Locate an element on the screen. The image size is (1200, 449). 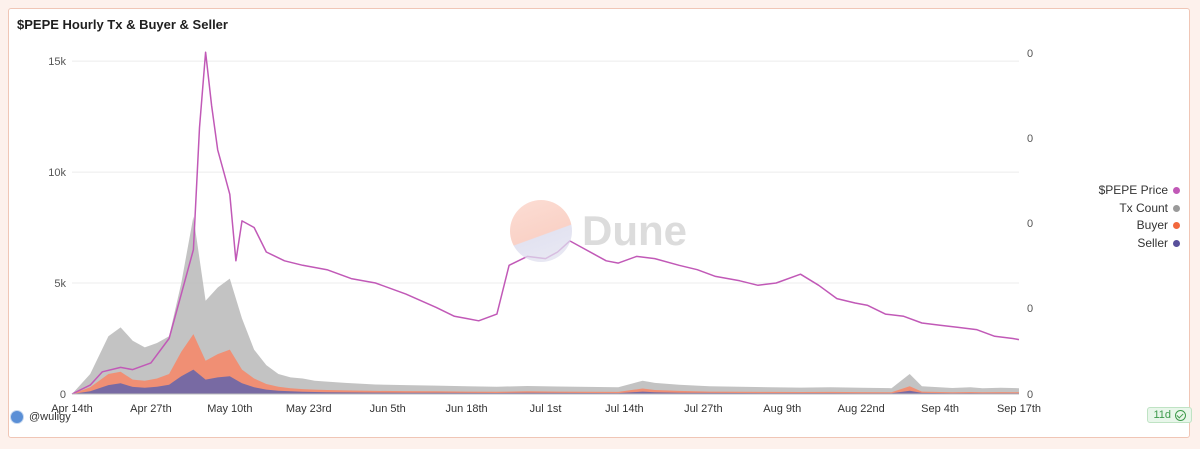
chart-title: $PEPE Hourly Tx & Buyer & Seller is located at coordinates (122, 24).